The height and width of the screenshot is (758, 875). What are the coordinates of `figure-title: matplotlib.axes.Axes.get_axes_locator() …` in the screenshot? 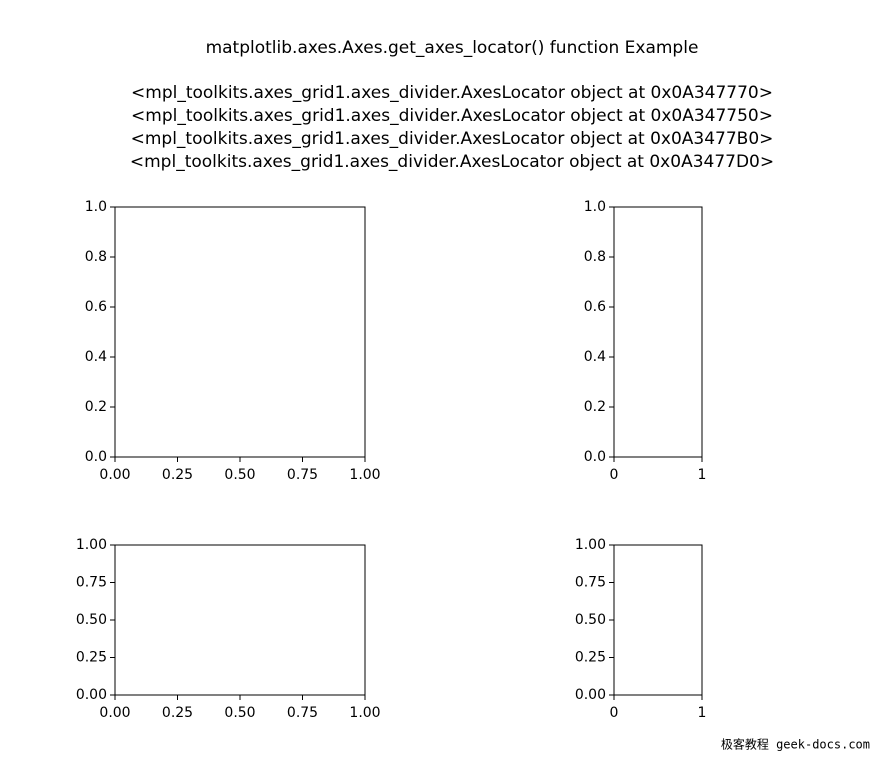 It's located at (452, 48).